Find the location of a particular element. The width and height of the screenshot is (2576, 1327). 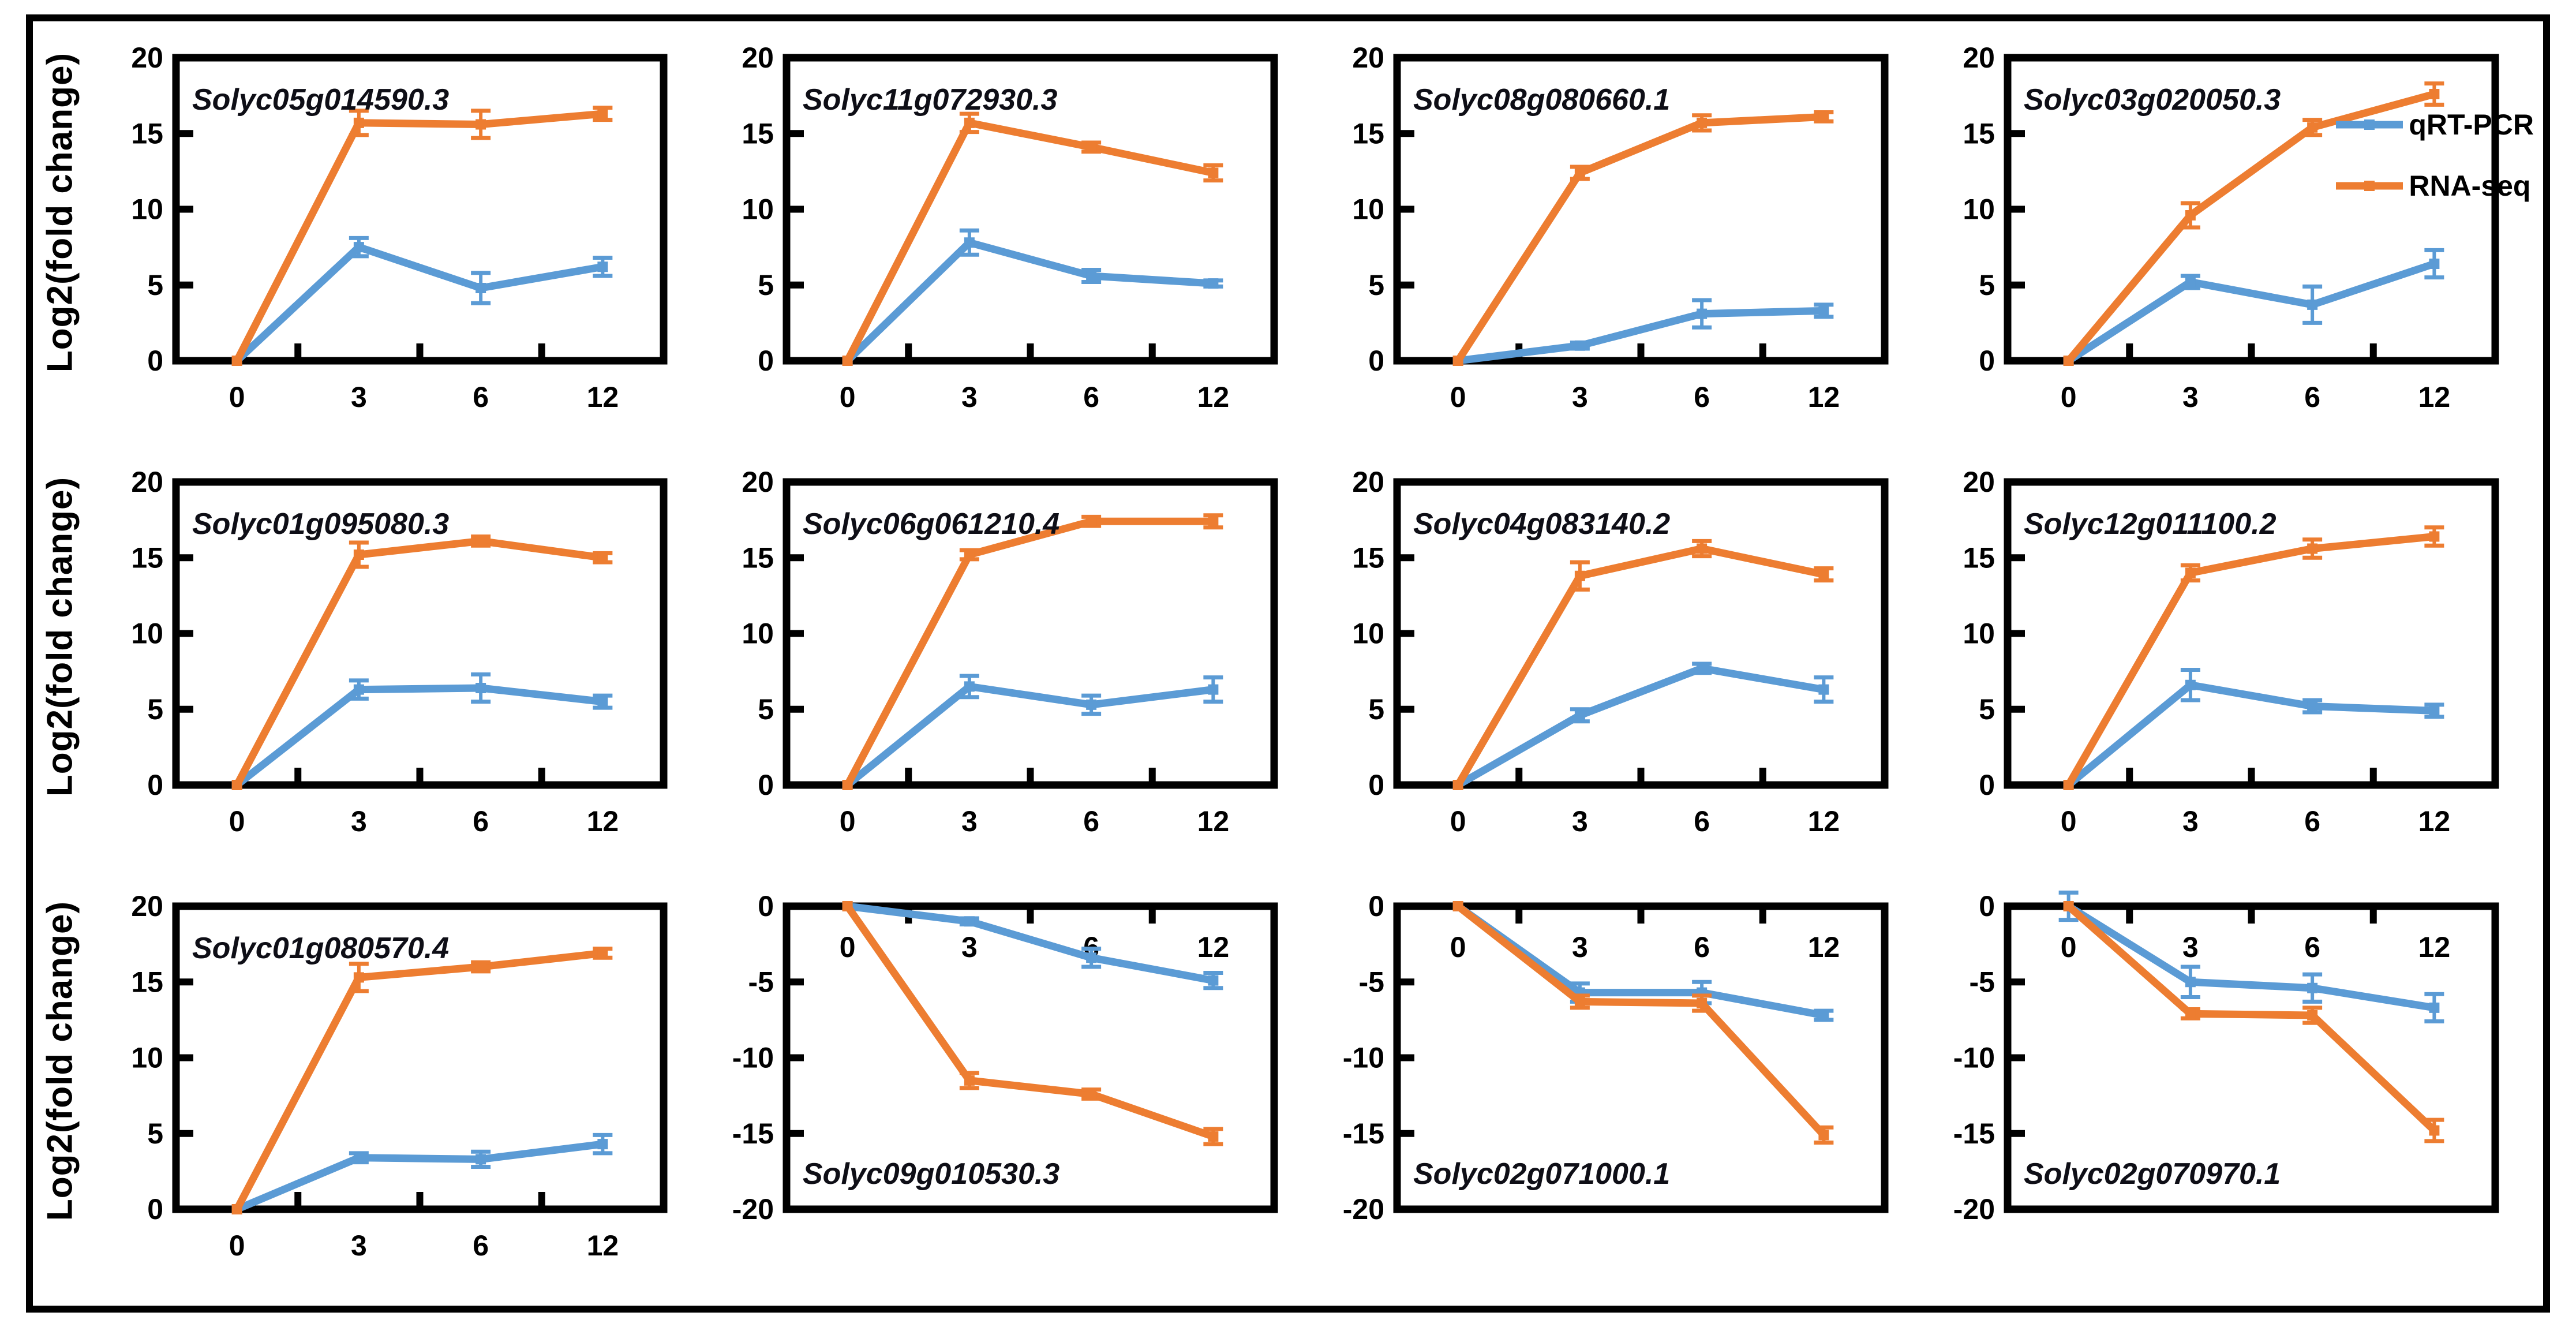

y-tick-label: -20 is located at coordinates (1974, 1209).